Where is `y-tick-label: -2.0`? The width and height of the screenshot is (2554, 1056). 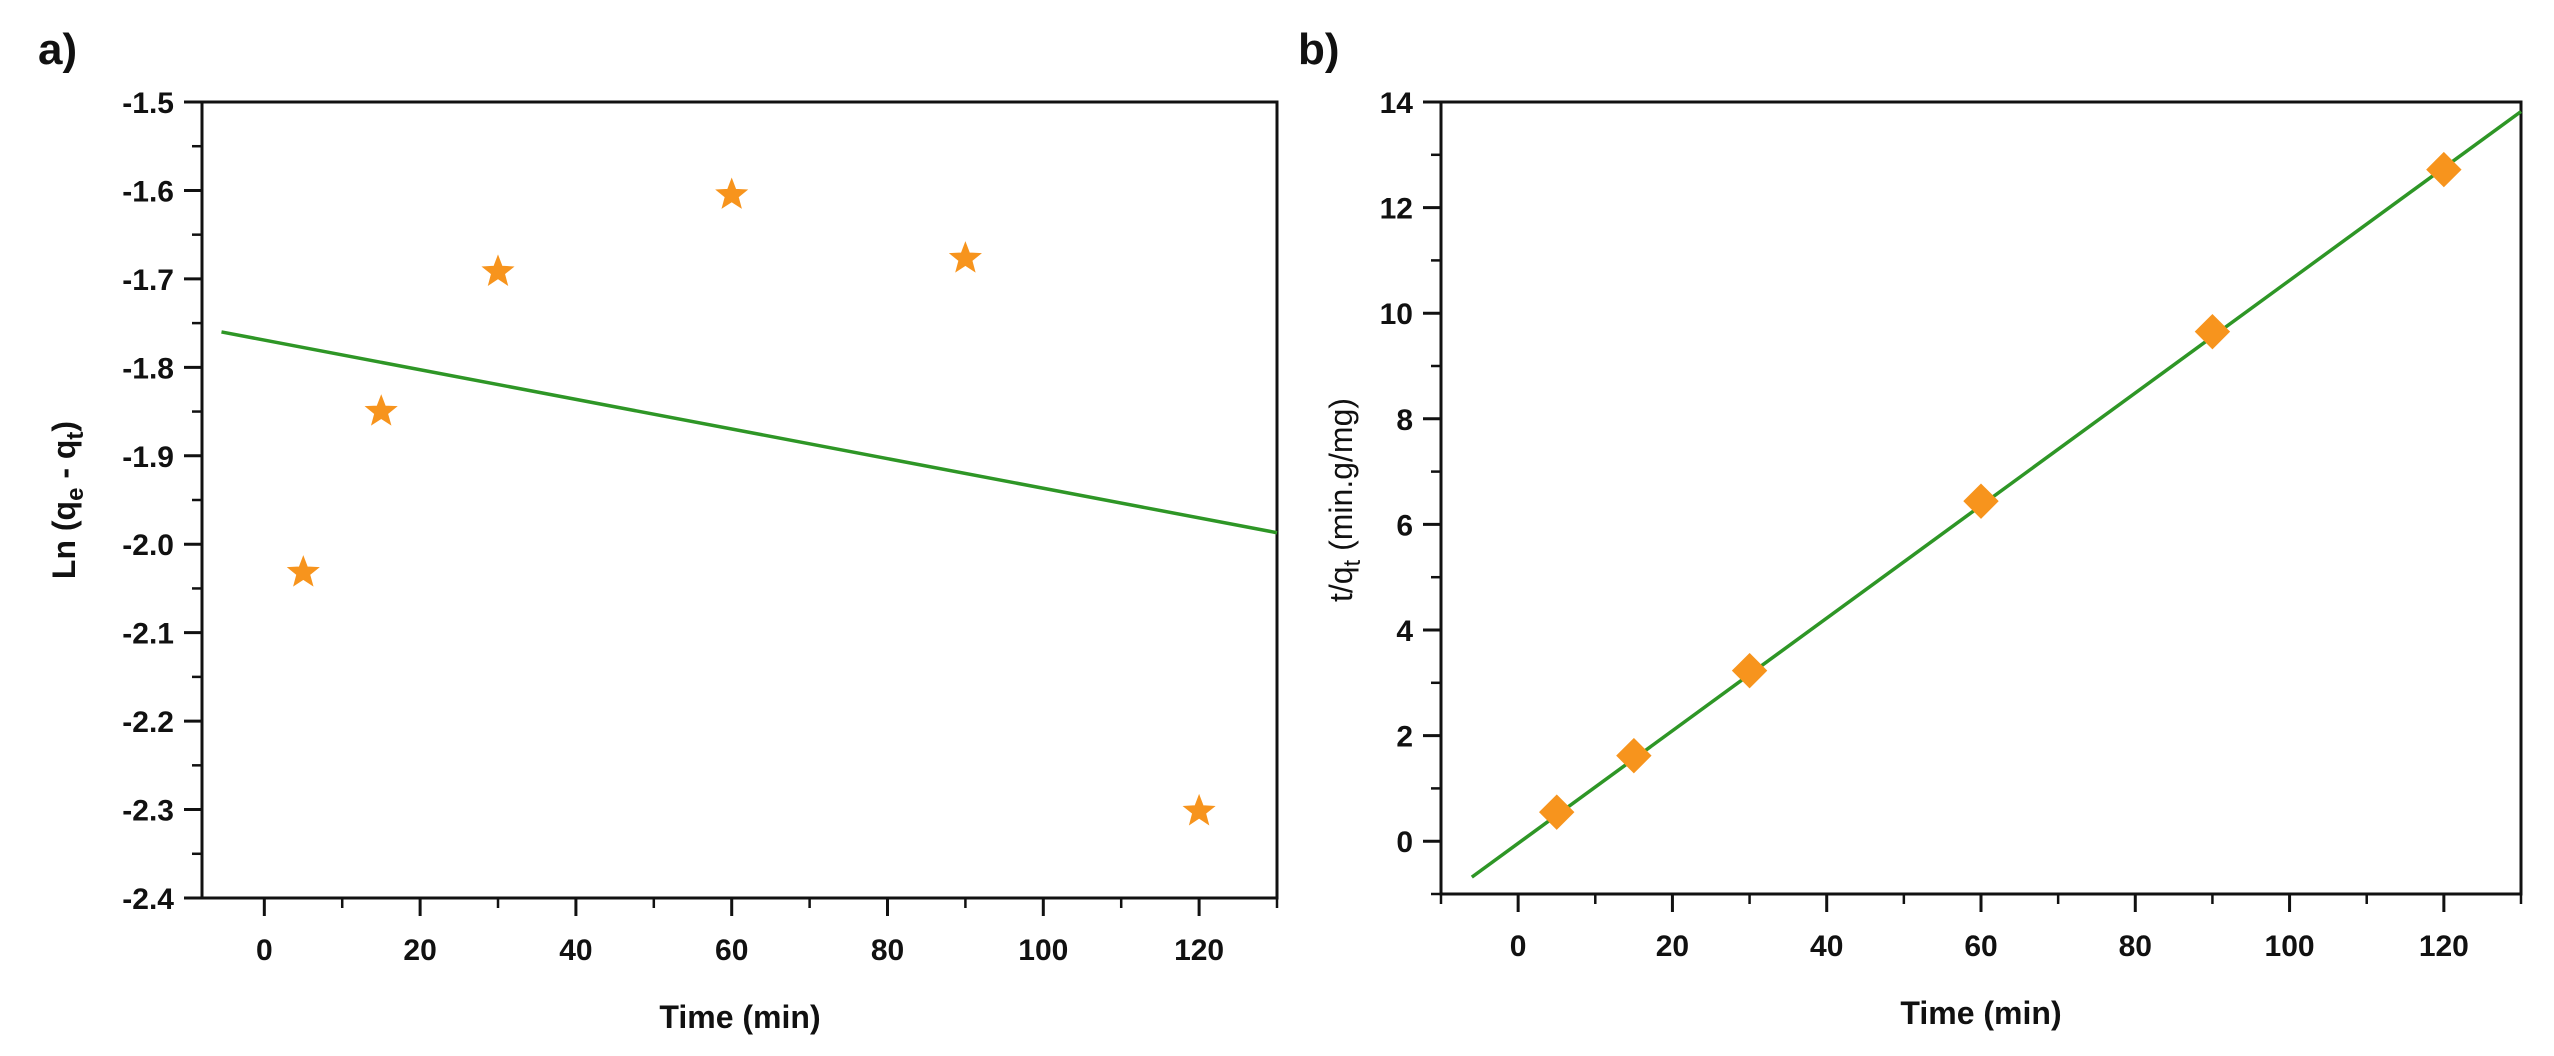 y-tick-label: -2.0 is located at coordinates (148, 545).